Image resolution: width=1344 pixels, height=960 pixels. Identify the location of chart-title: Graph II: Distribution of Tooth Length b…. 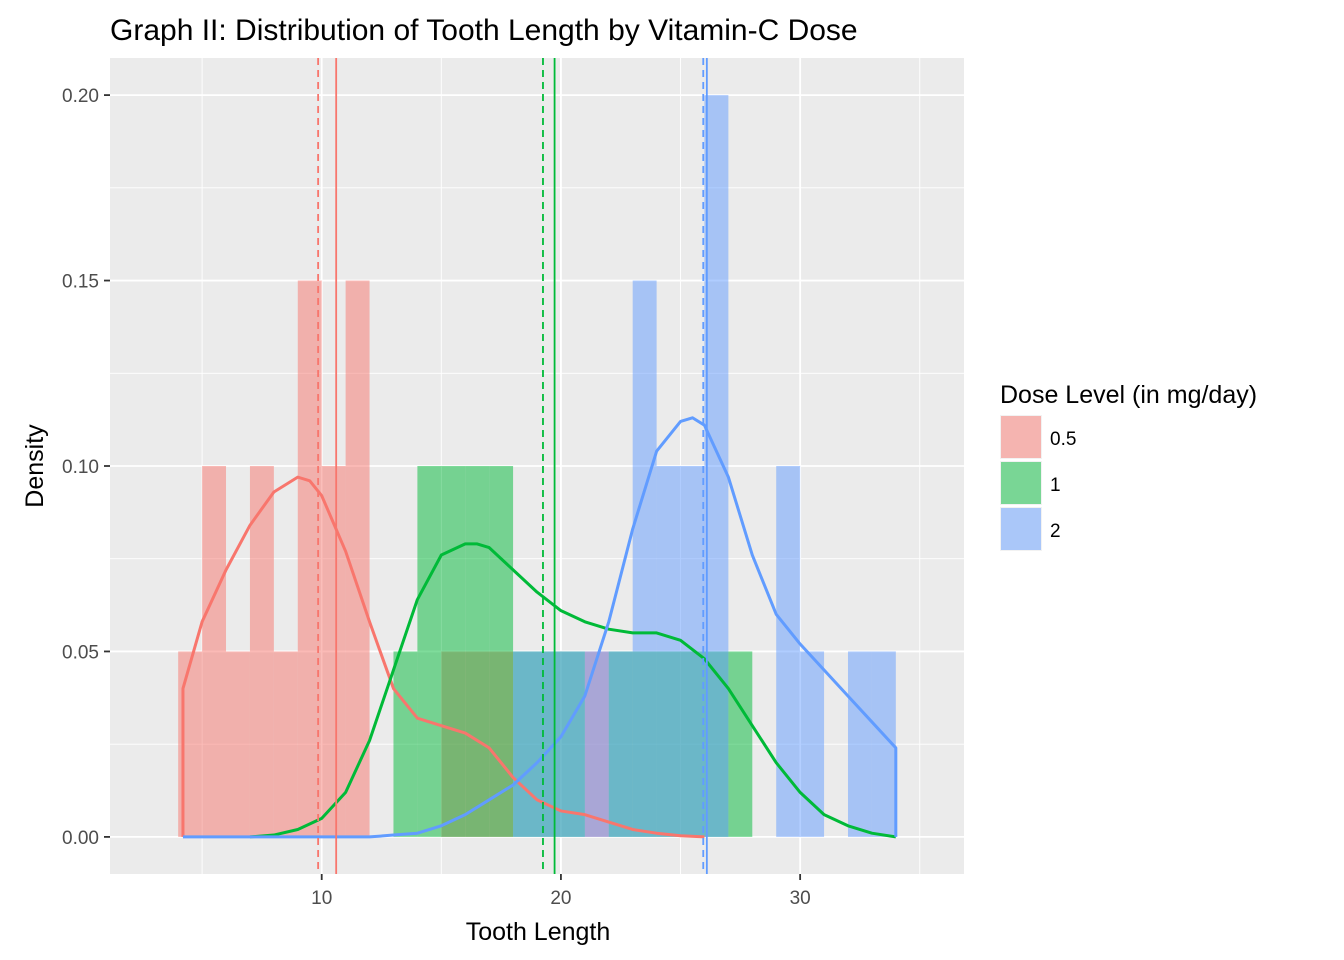
(484, 30).